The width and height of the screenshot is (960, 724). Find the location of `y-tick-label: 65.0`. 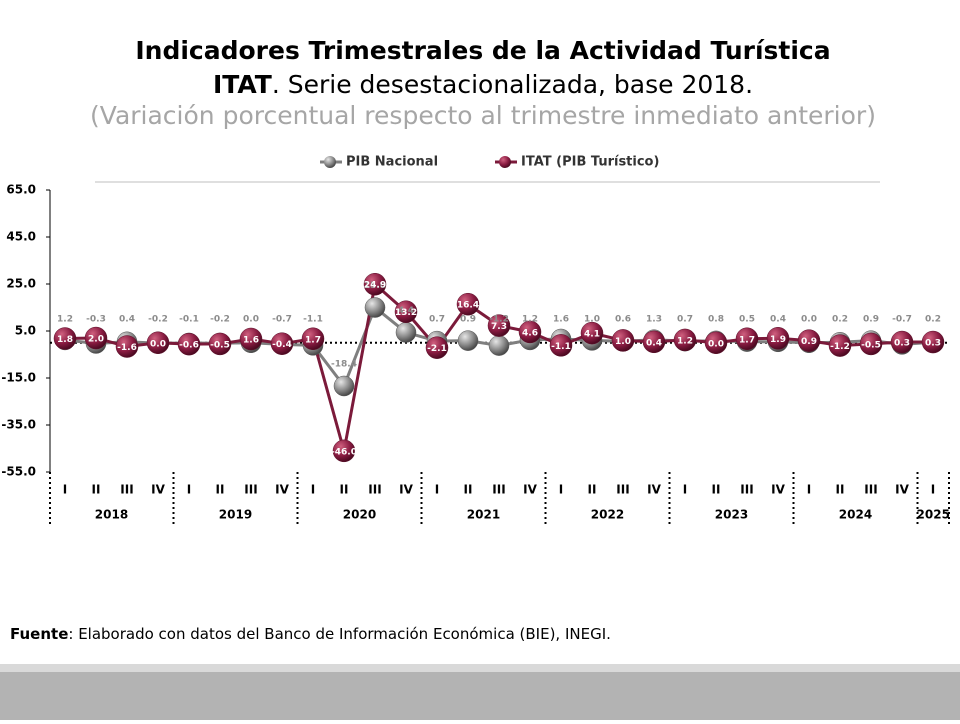

y-tick-label: 65.0 is located at coordinates (21, 190).